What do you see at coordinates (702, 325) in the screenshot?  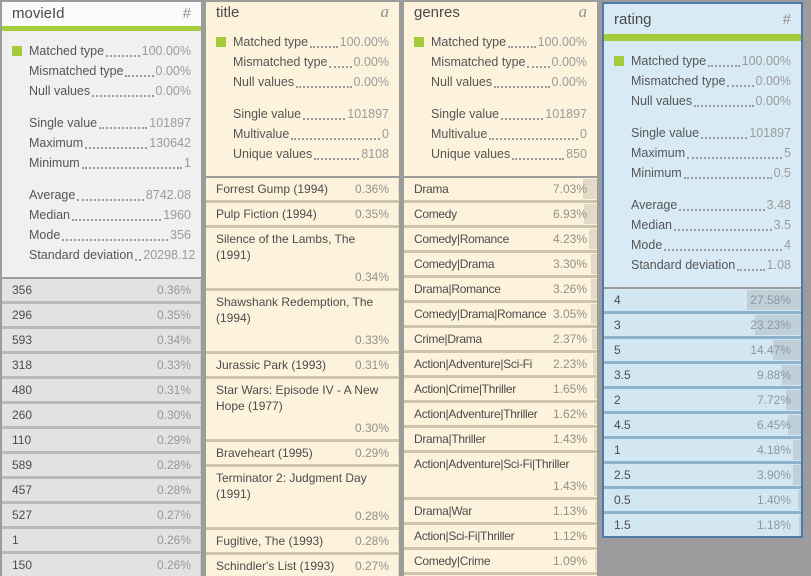 I see `value-row: 3 23.23%` at bounding box center [702, 325].